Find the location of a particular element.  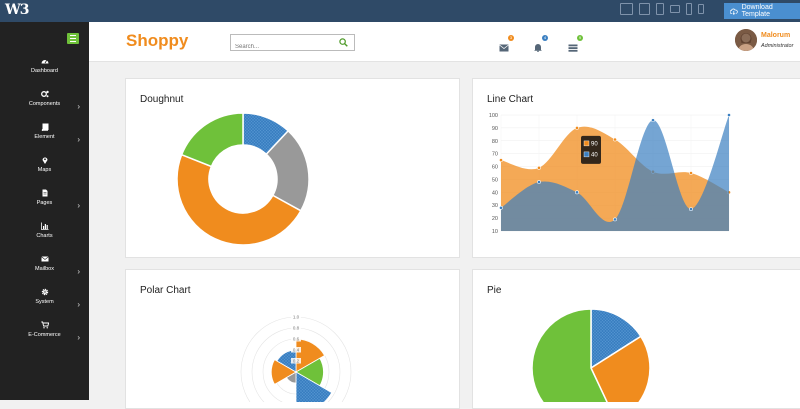

sidebar-item-label: System is located at coordinates (44, 302).